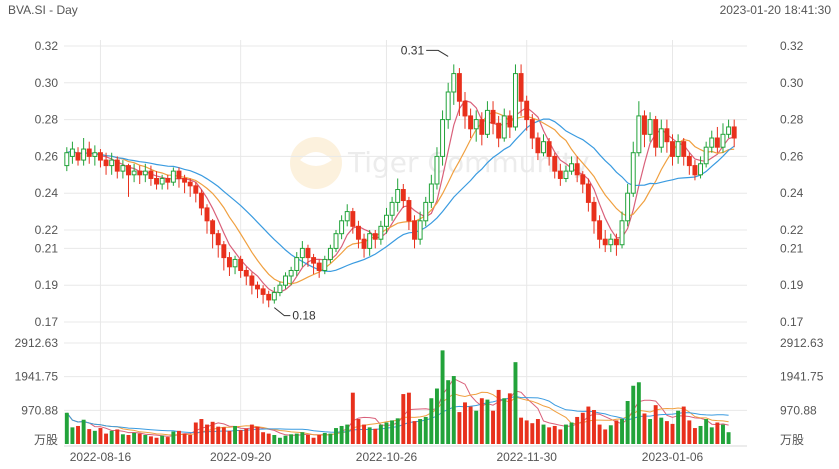 This screenshot has width=839, height=469. What do you see at coordinates (47, 285) in the screenshot?
I see `price-tick-left: 0.19` at bounding box center [47, 285].